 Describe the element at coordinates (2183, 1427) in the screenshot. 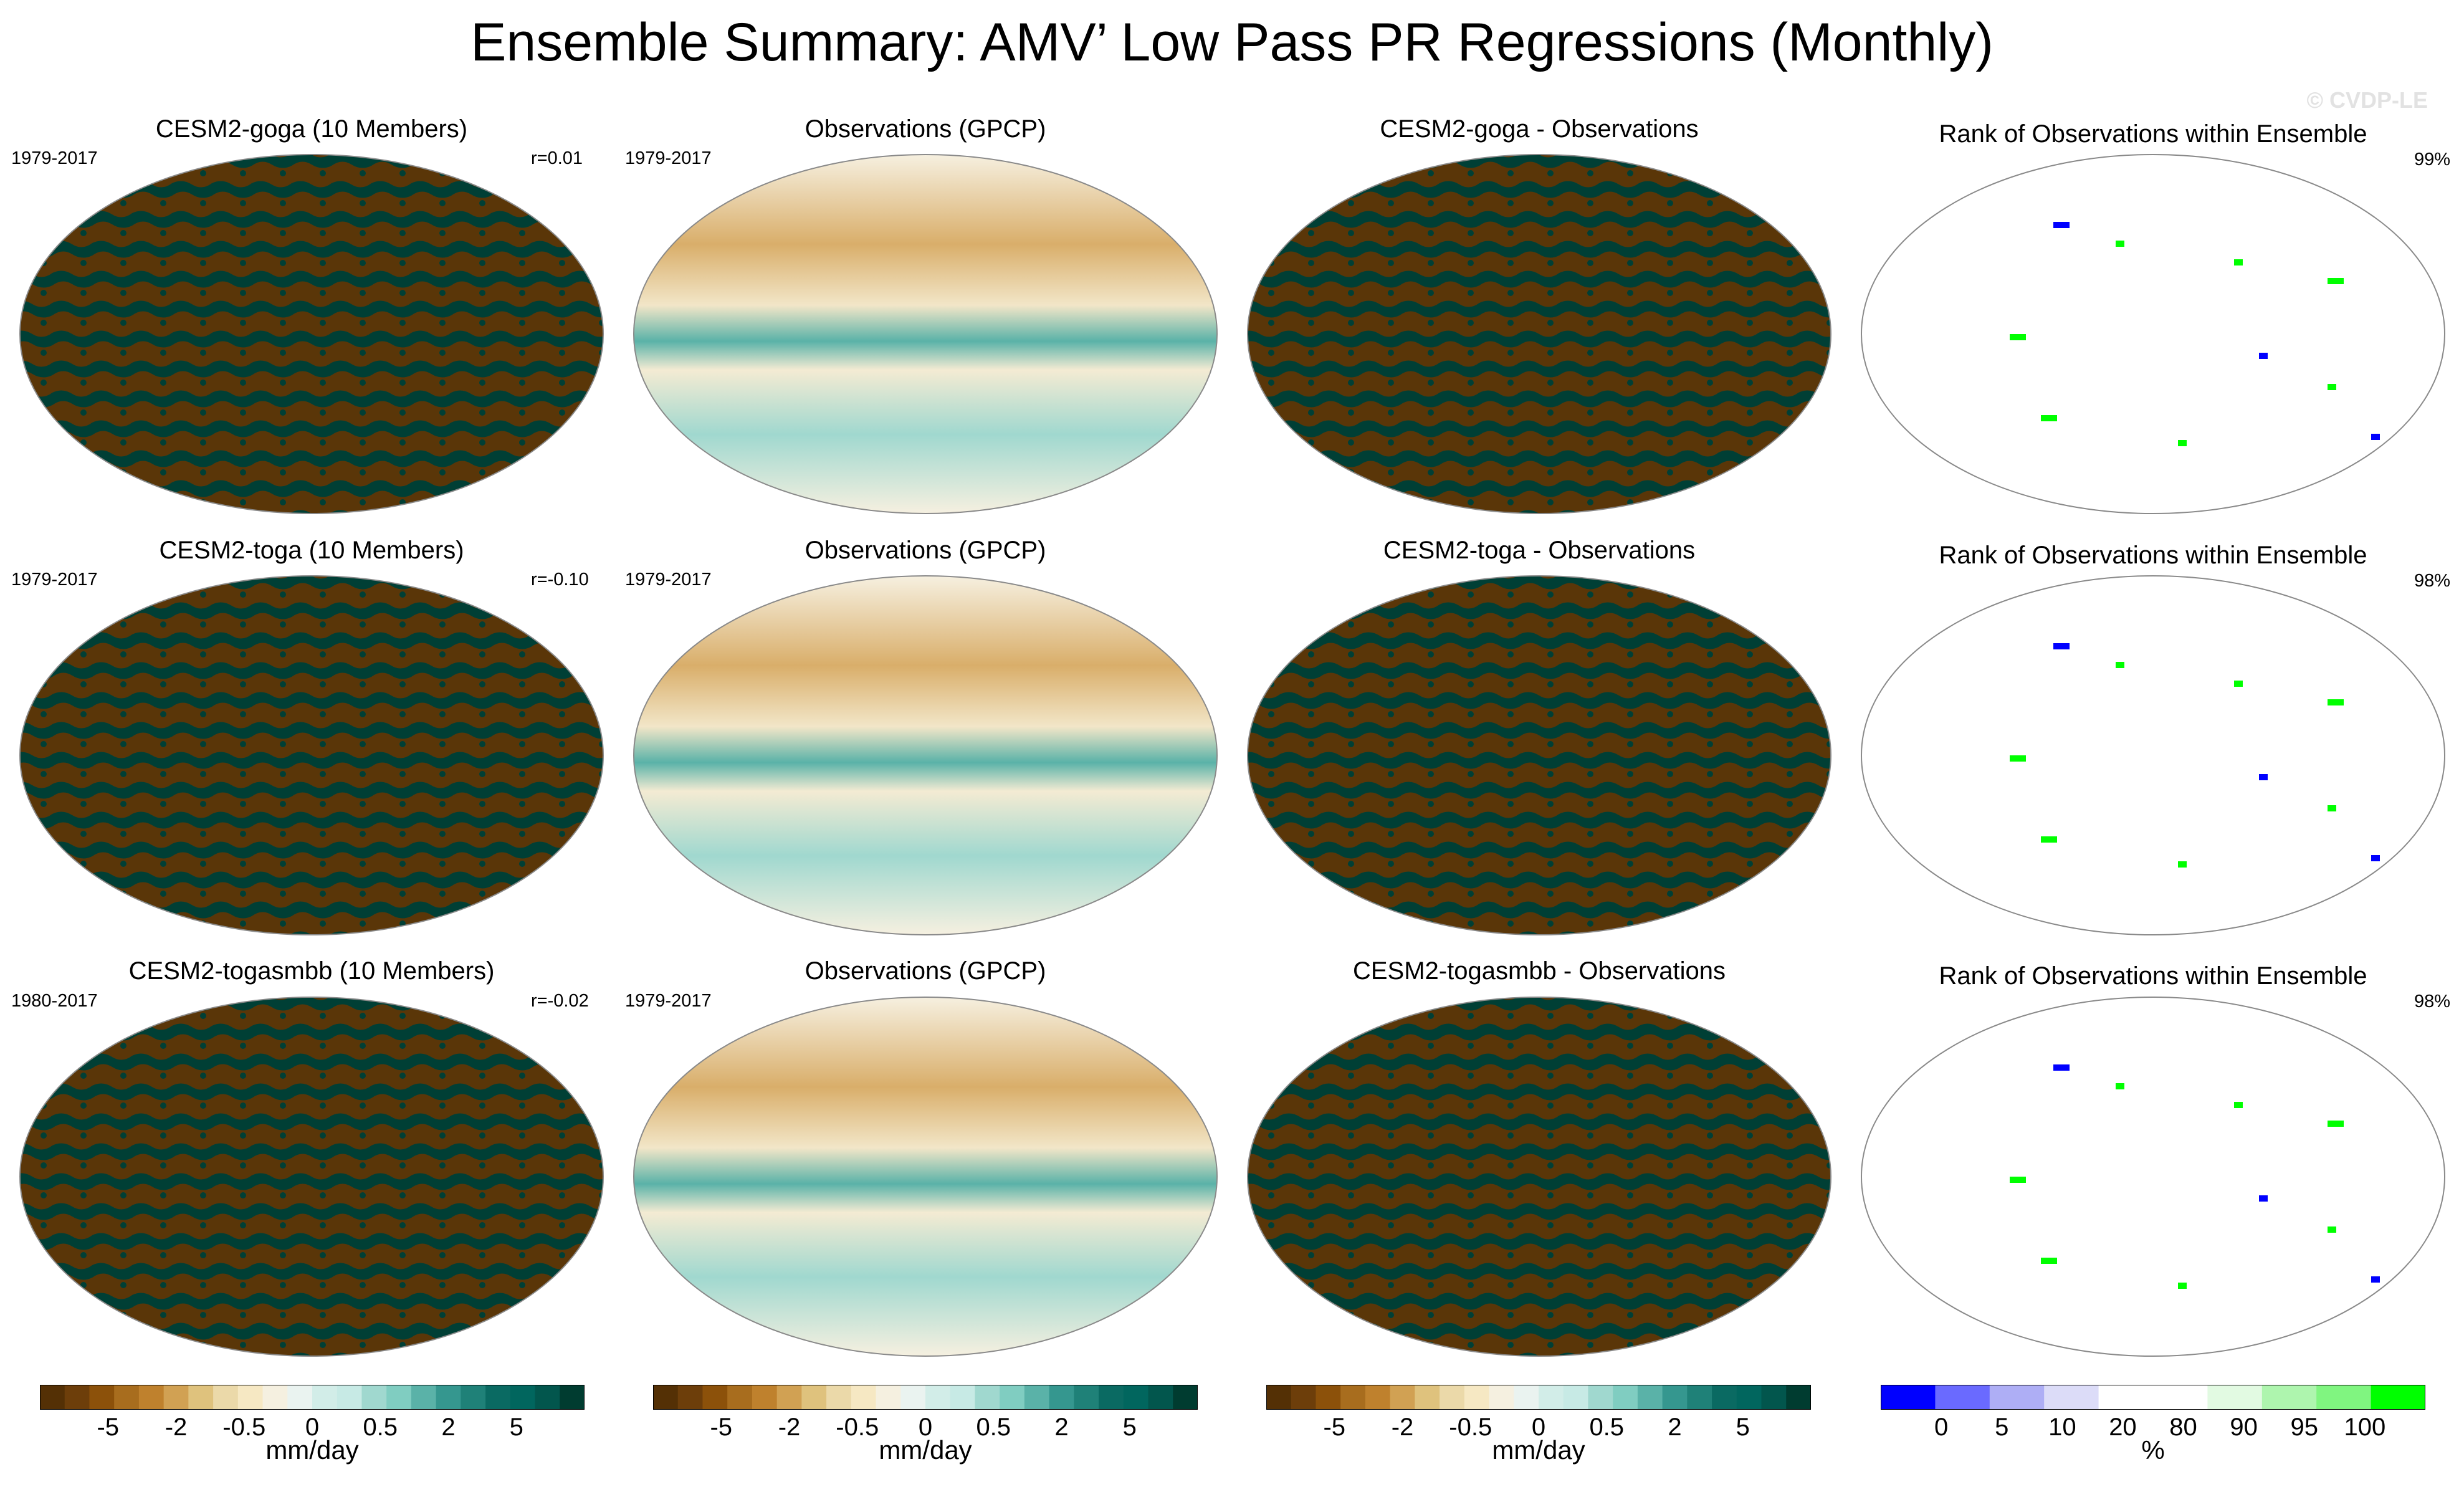

I see `colorbar-tick-label: 80` at that location.